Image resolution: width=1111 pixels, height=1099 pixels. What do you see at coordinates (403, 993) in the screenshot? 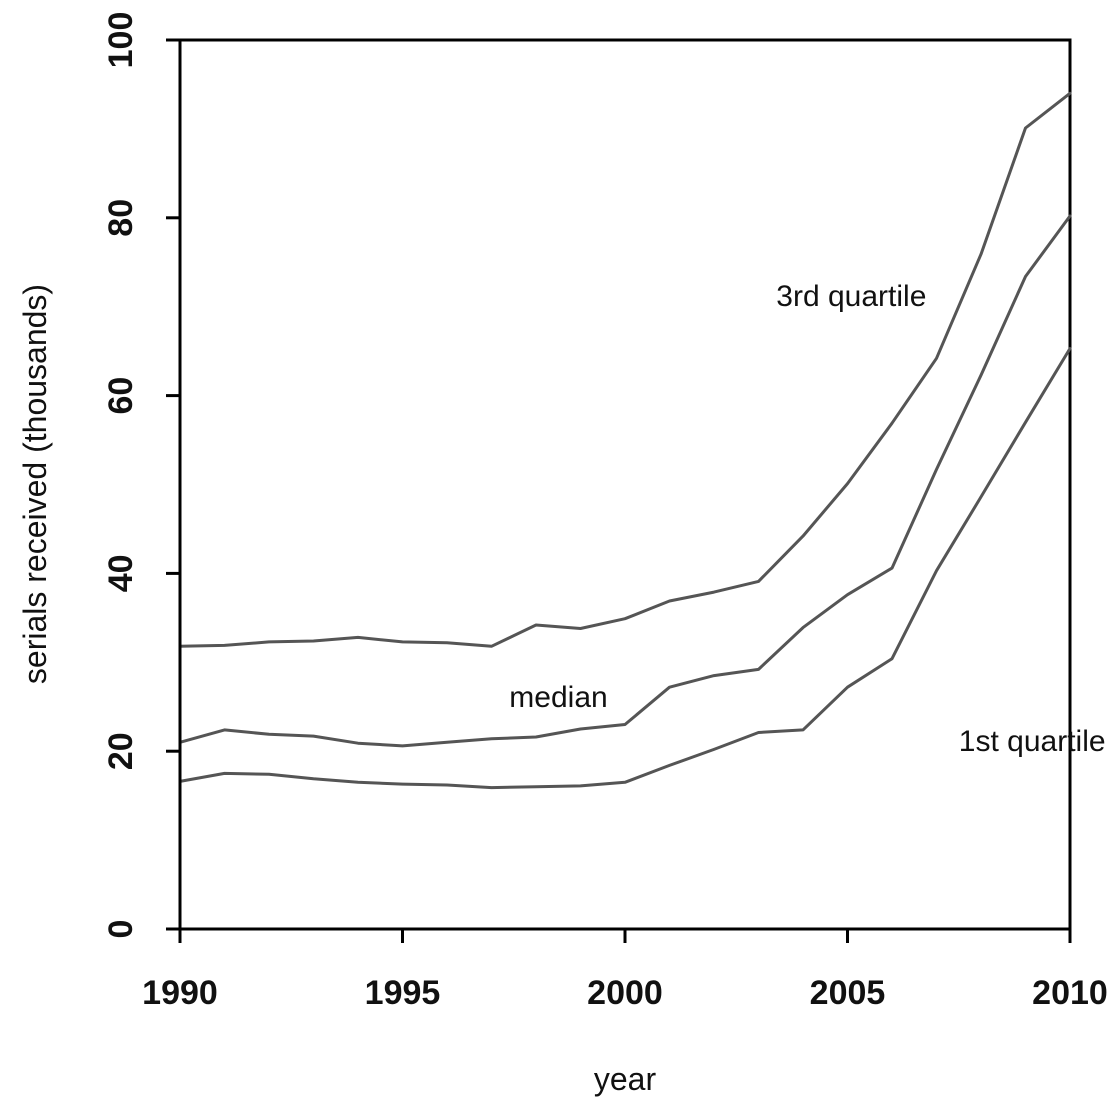
I see `x-tick-label: 1995` at bounding box center [403, 993].